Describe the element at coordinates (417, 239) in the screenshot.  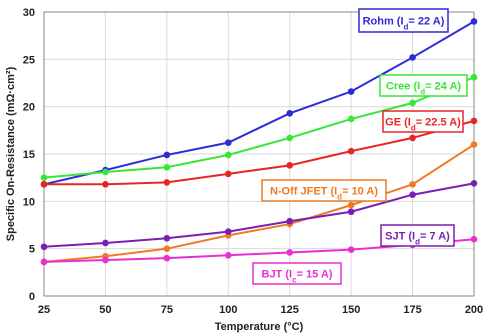
I see `series-label-text: SJT (Id= 7 A)` at that location.